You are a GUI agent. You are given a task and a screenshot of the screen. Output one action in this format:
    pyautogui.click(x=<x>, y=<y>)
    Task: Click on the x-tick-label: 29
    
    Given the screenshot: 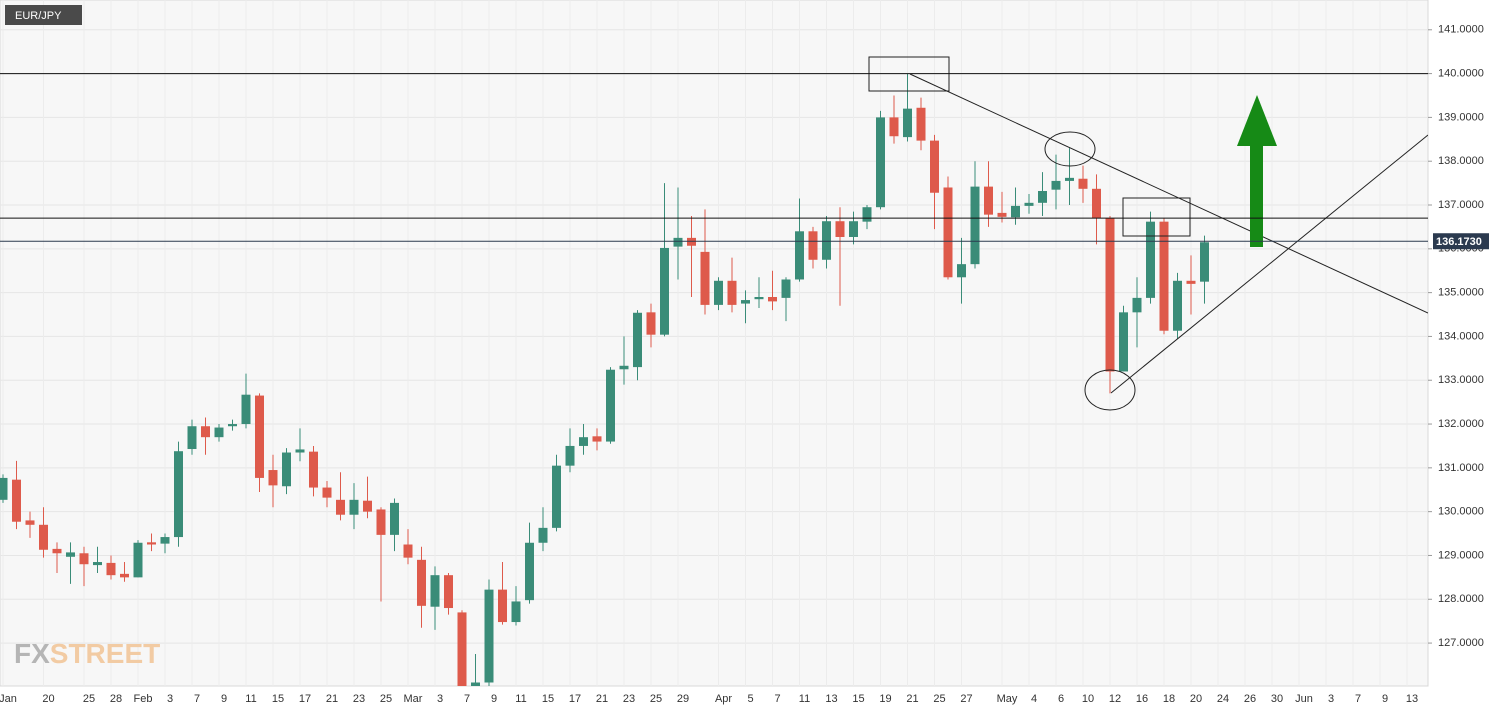 What is the action you would take?
    pyautogui.click(x=683, y=699)
    